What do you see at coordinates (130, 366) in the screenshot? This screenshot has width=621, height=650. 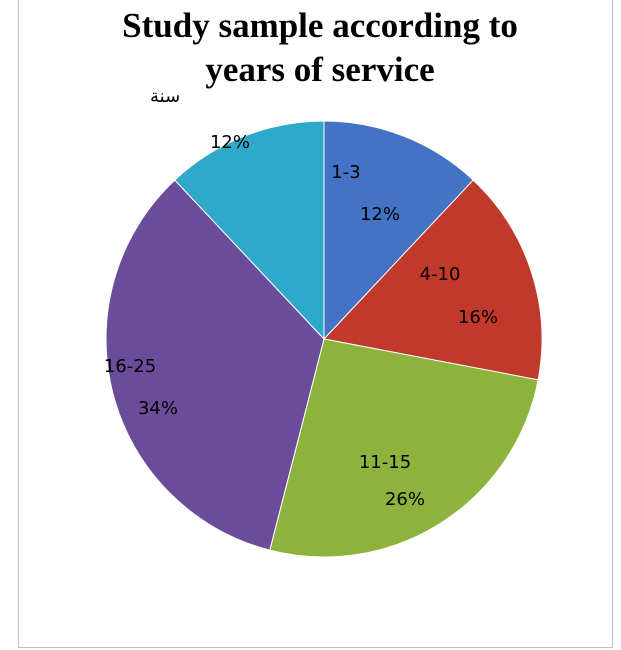 I see `slice-label-16-25: 16-25` at bounding box center [130, 366].